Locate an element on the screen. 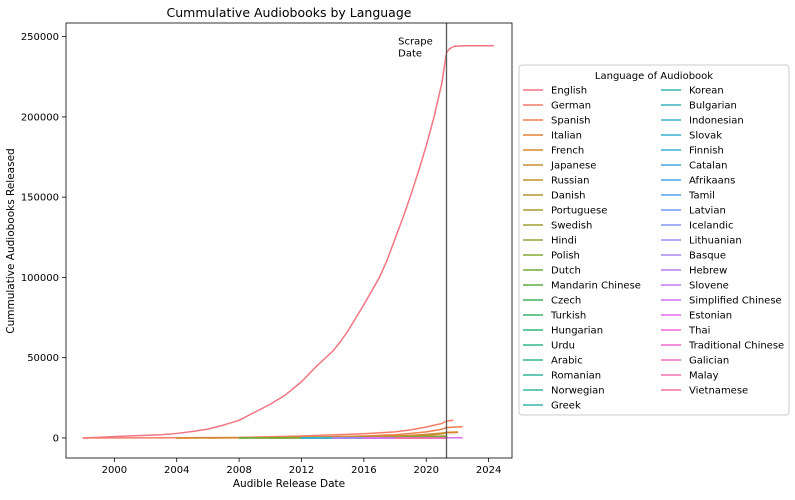 The image size is (795, 500). x-tick-label: 2016 is located at coordinates (363, 470).